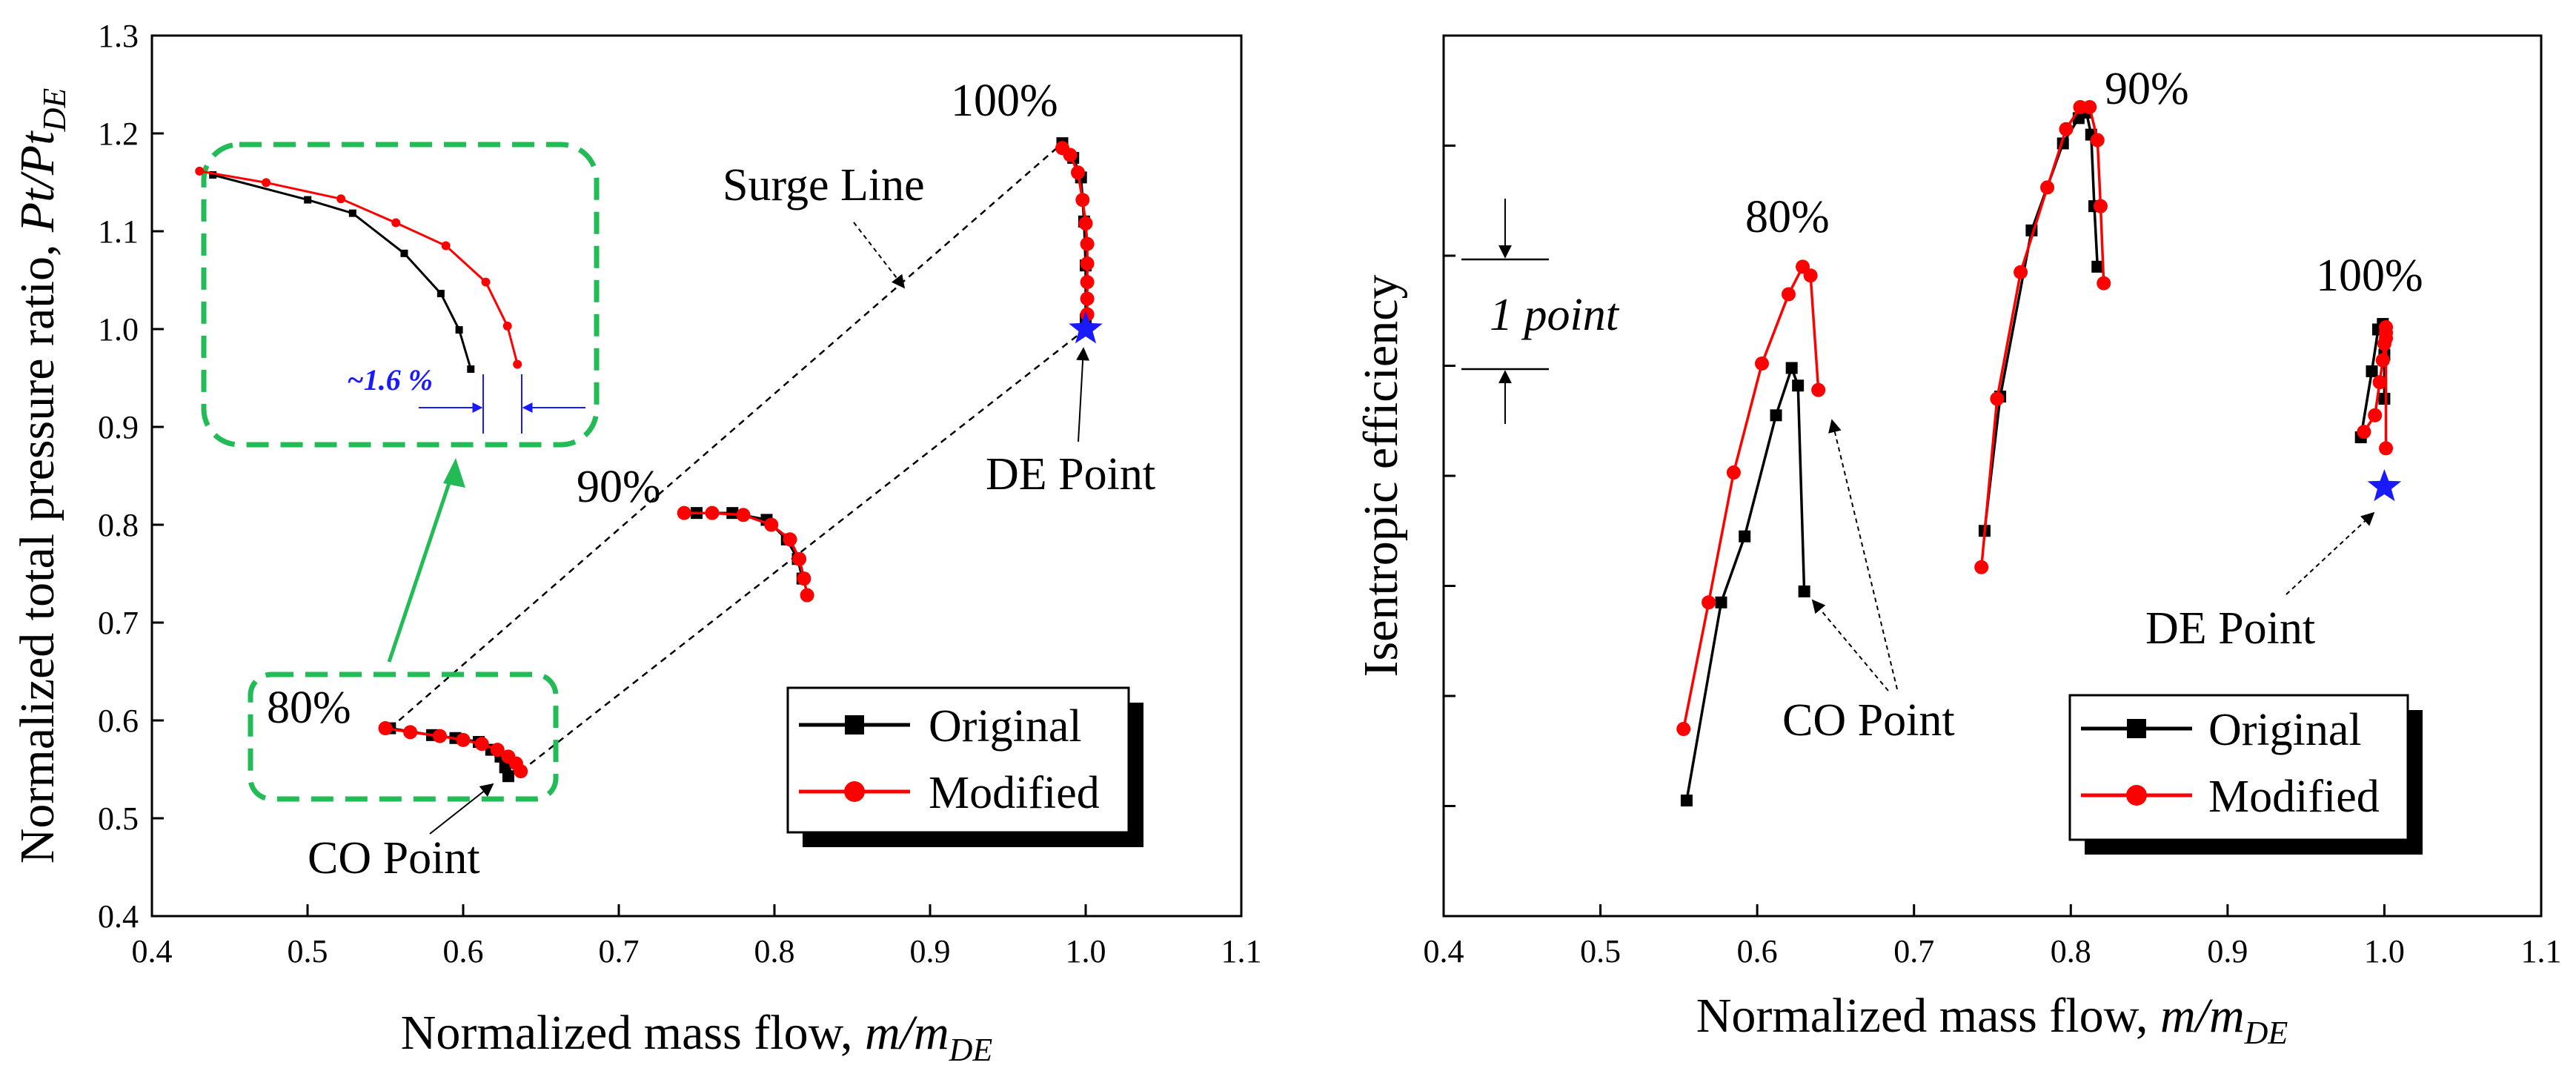  Describe the element at coordinates (726, 436) in the screenshot. I see `surge-line` at that location.